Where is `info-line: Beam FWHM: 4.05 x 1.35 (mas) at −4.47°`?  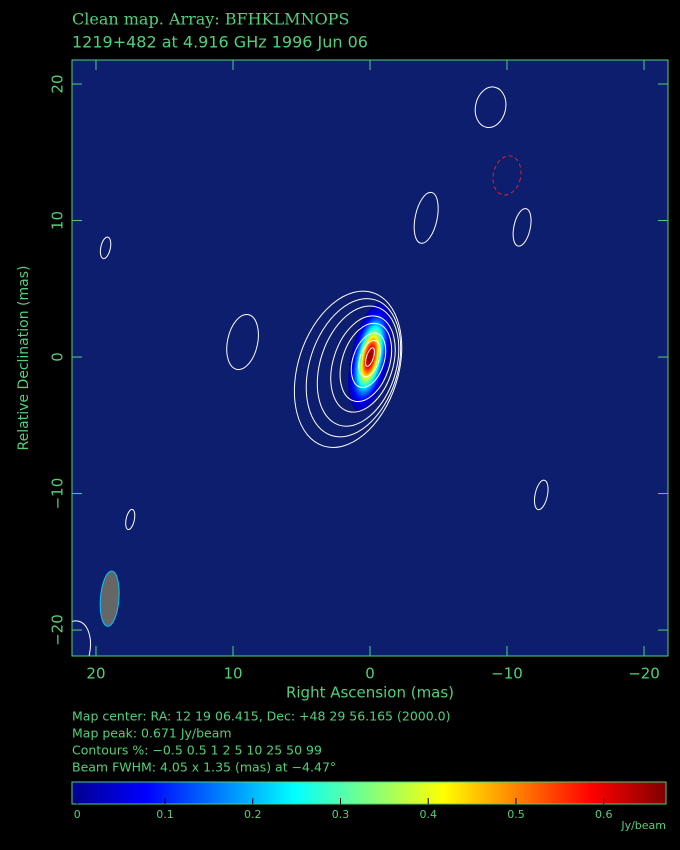
info-line: Beam FWHM: 4.05 x 1.35 (mas) at −4.47° is located at coordinates (204, 767).